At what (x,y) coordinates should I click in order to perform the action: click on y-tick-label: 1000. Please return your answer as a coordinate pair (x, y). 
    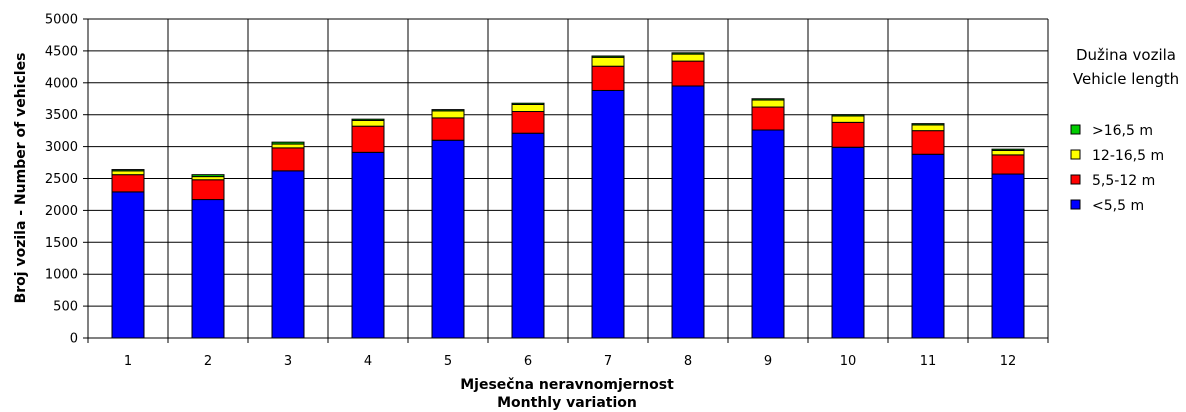
    Looking at the image, I should click on (61, 275).